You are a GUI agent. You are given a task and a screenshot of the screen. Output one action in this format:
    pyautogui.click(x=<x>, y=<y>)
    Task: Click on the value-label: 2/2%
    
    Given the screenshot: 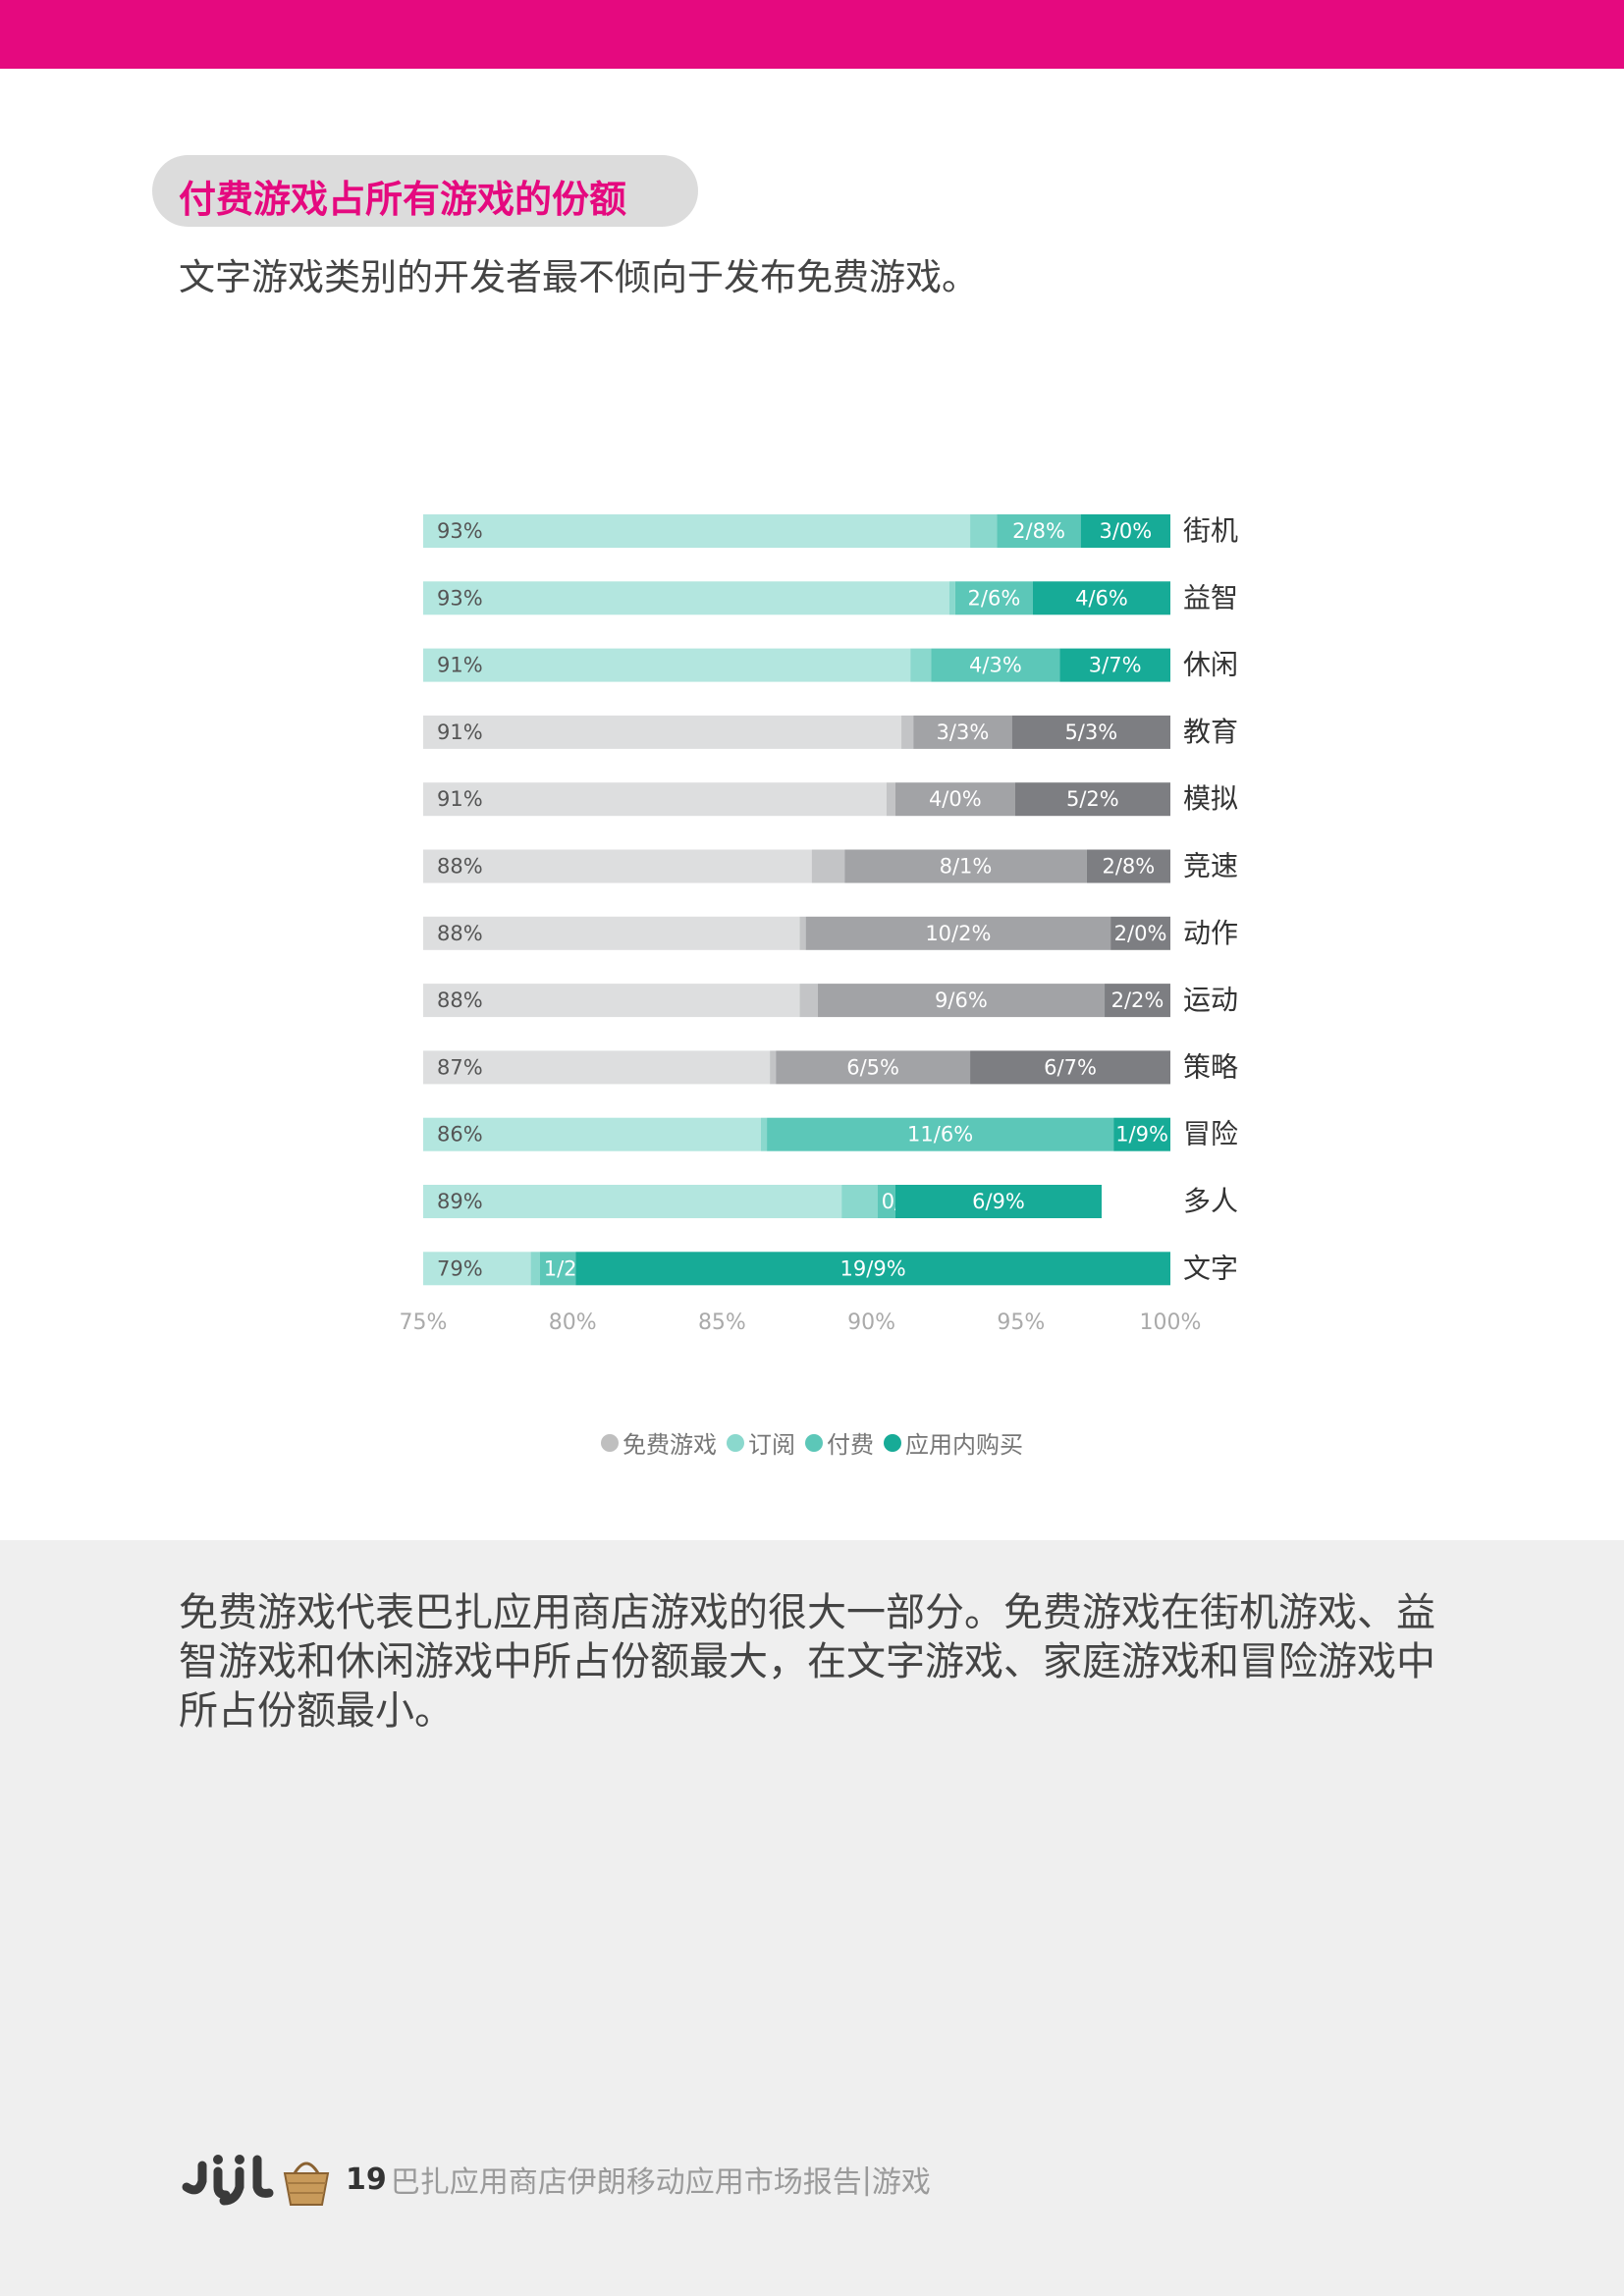 What is the action you would take?
    pyautogui.click(x=1137, y=1000)
    